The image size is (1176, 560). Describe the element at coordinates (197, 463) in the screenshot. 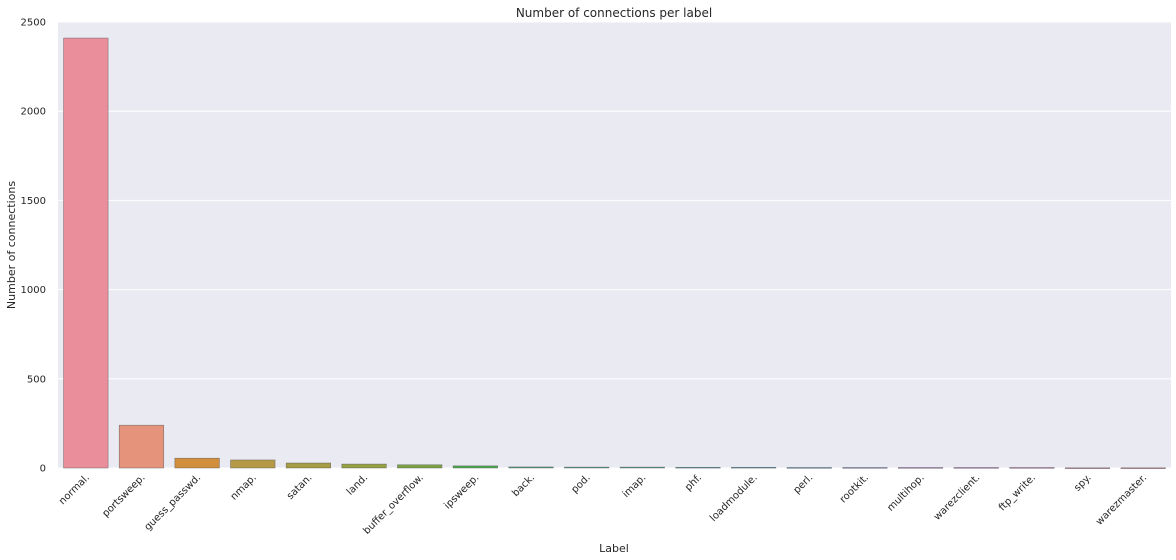

I see `bar-guess-passwd` at that location.